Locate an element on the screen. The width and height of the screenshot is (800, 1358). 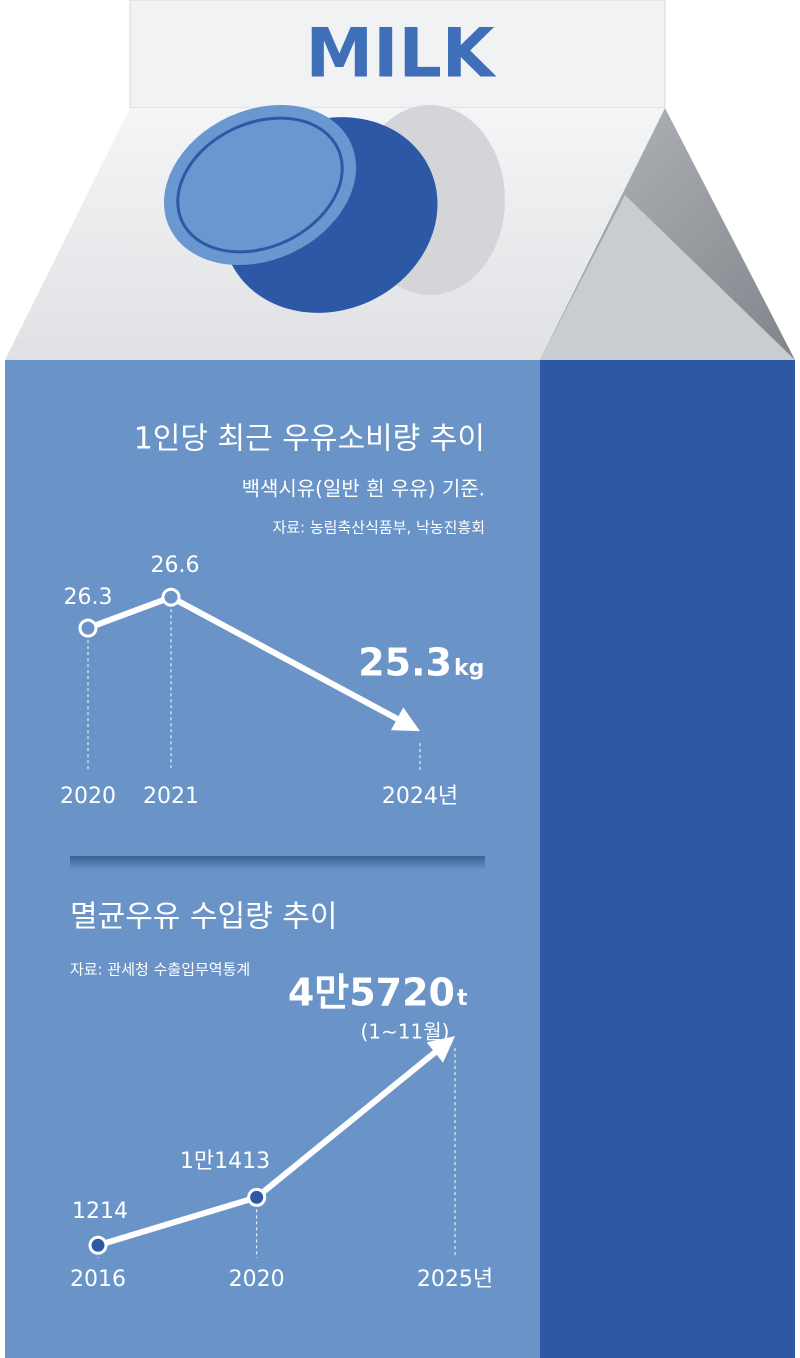
divider is located at coordinates (277, 863).